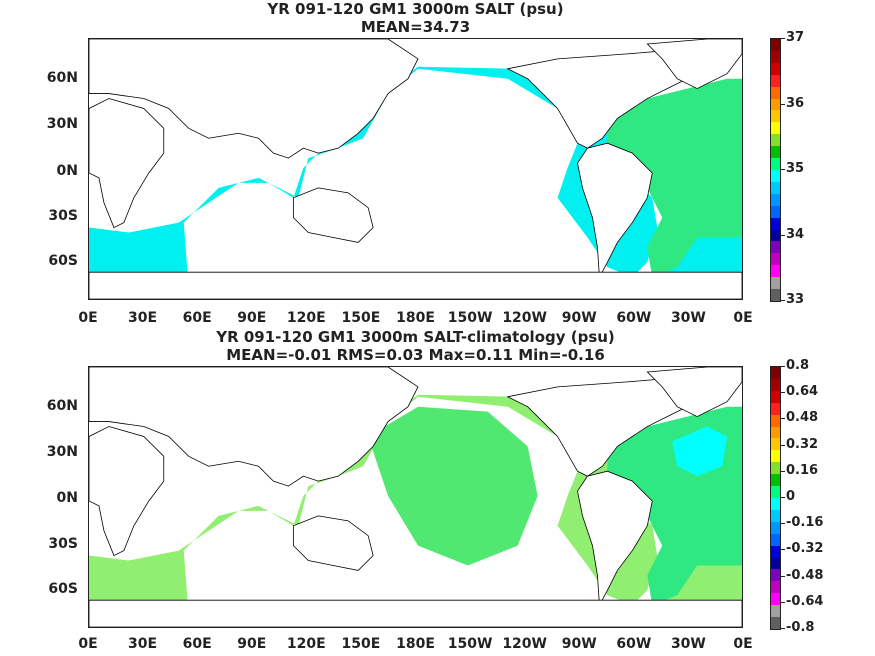 Image resolution: width=875 pixels, height=656 pixels. Describe the element at coordinates (63, 589) in the screenshot. I see `panel2-lat-60s: 60S` at that location.